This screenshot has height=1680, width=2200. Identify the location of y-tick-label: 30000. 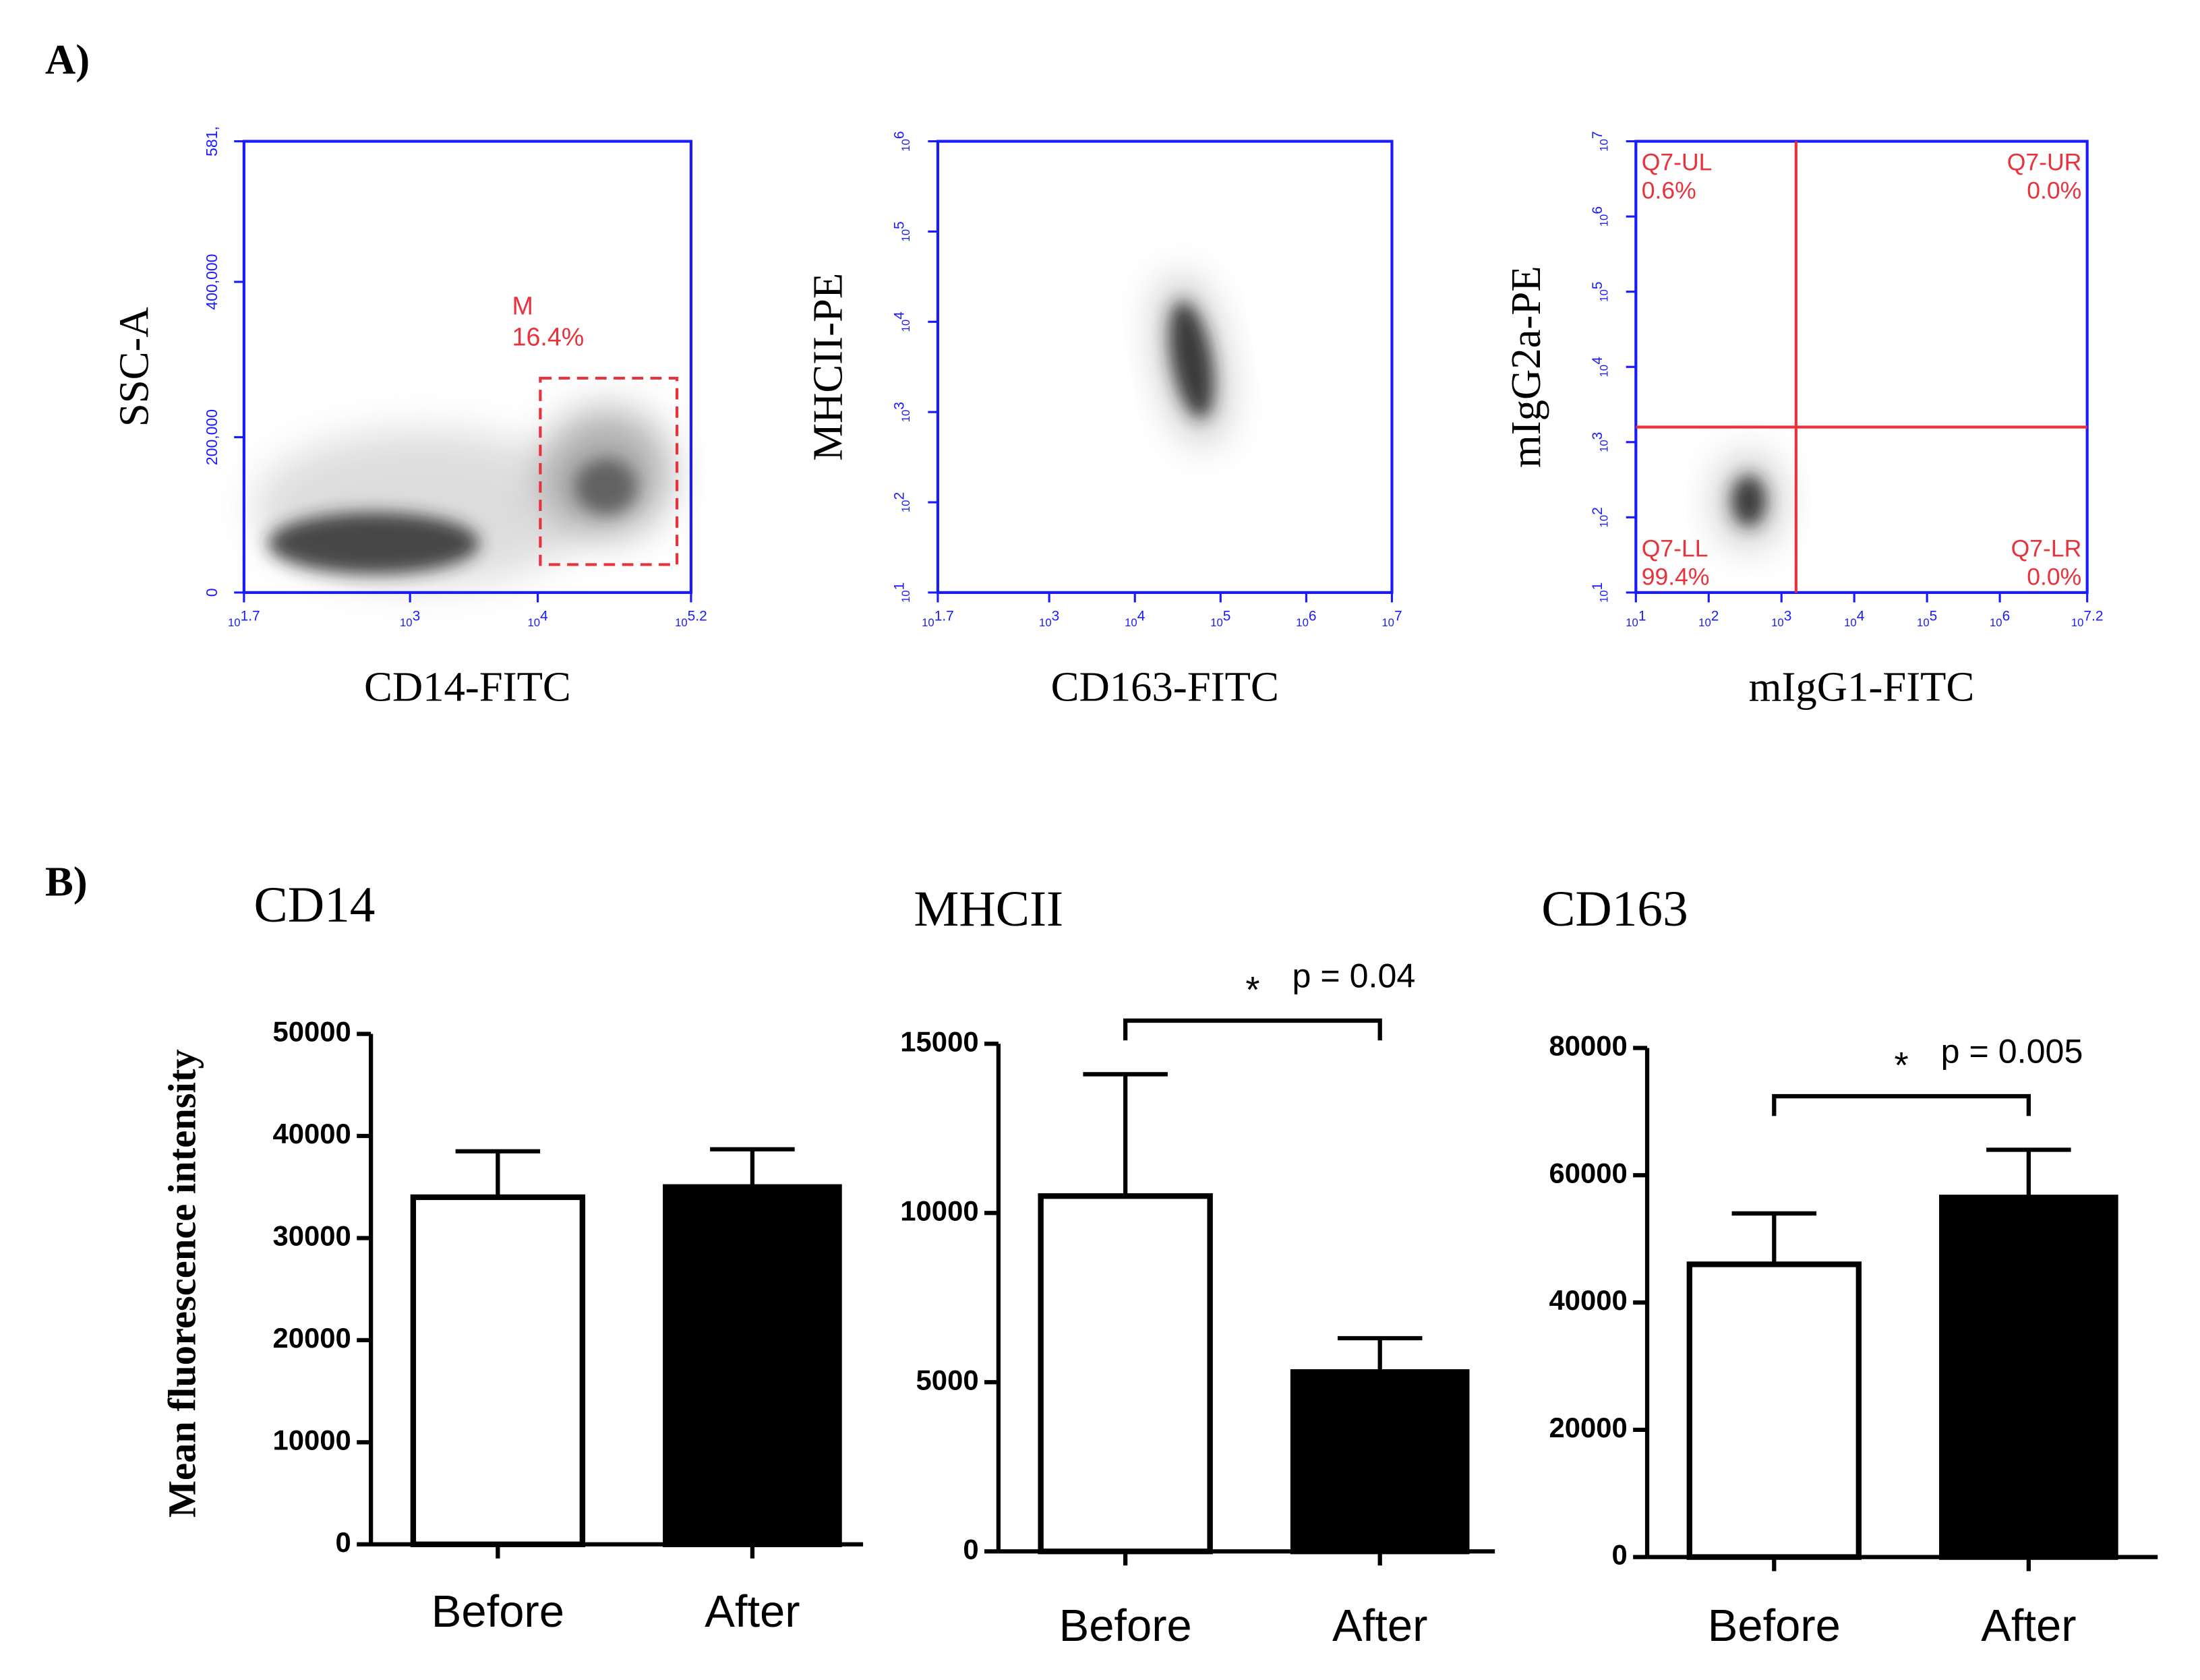
(311, 1236).